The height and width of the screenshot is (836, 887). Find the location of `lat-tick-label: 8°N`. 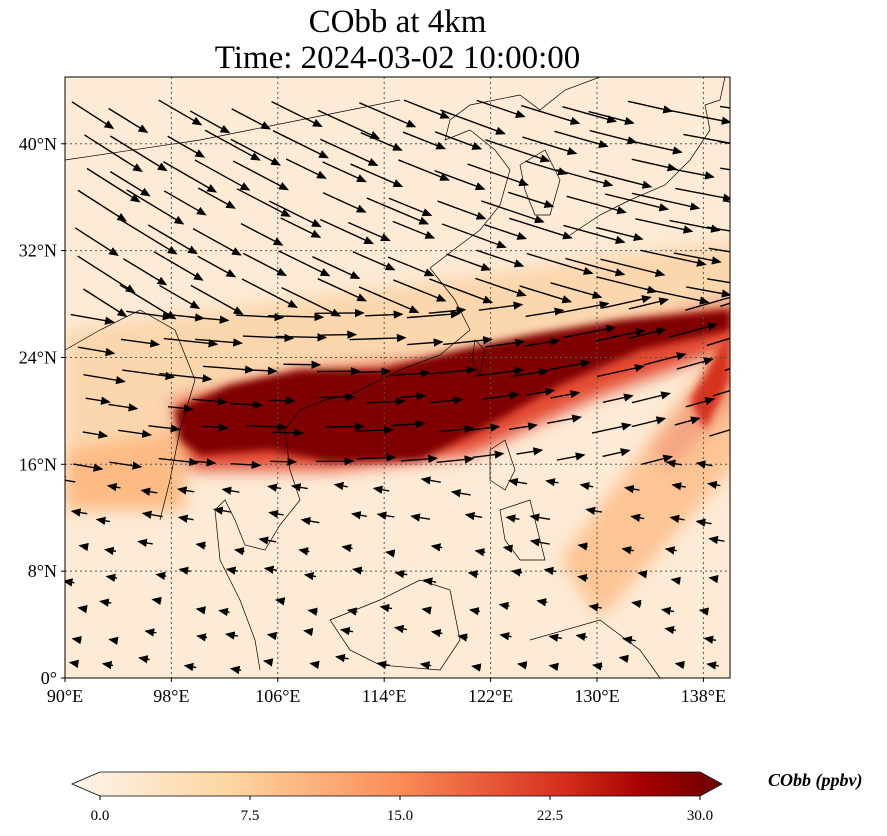

lat-tick-label: 8°N is located at coordinates (42, 571).